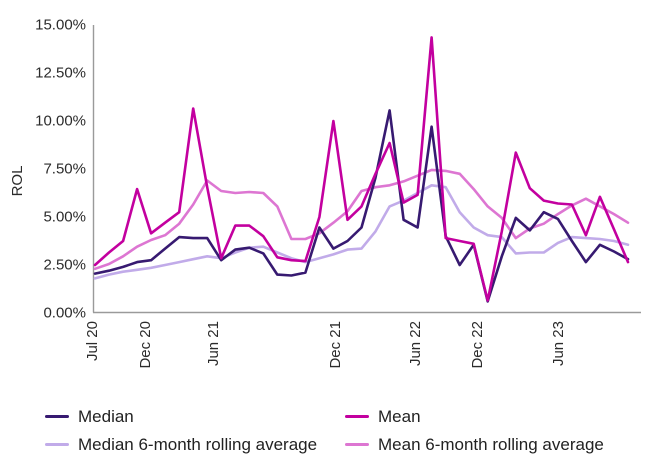  Describe the element at coordinates (213, 343) in the screenshot. I see `x-tick-label: Jun 21` at that location.